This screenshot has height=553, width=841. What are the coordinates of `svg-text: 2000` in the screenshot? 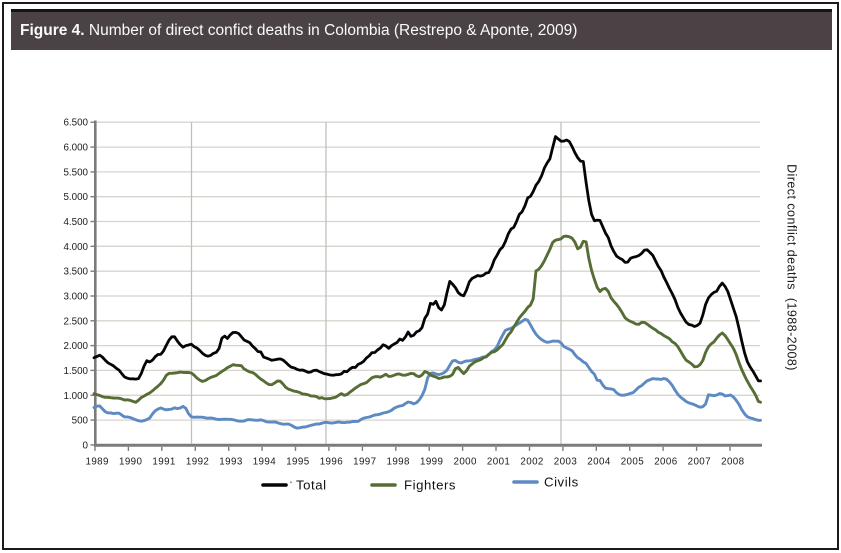 It's located at (465, 462).